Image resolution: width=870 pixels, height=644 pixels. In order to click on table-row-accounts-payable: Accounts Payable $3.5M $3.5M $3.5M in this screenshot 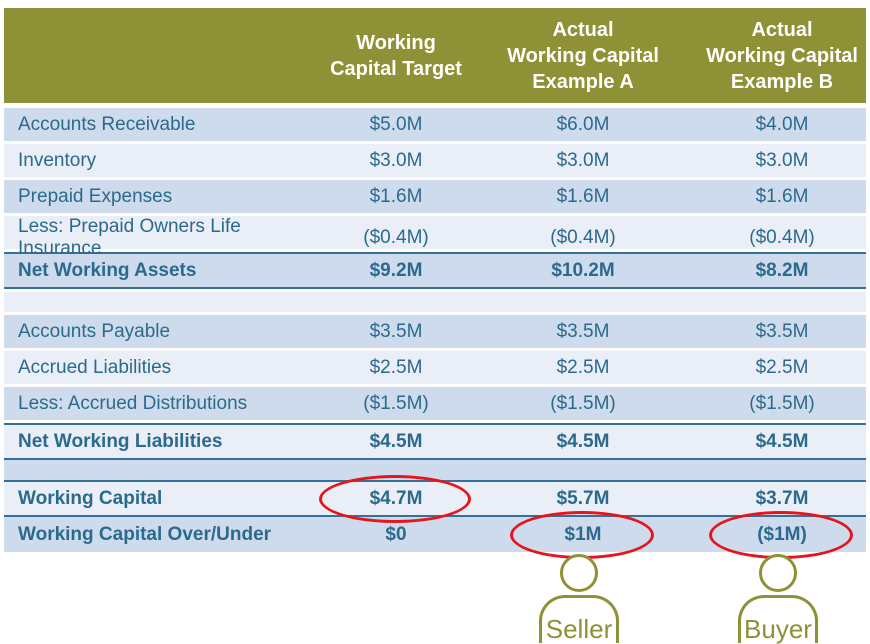, I will do `click(435, 331)`.